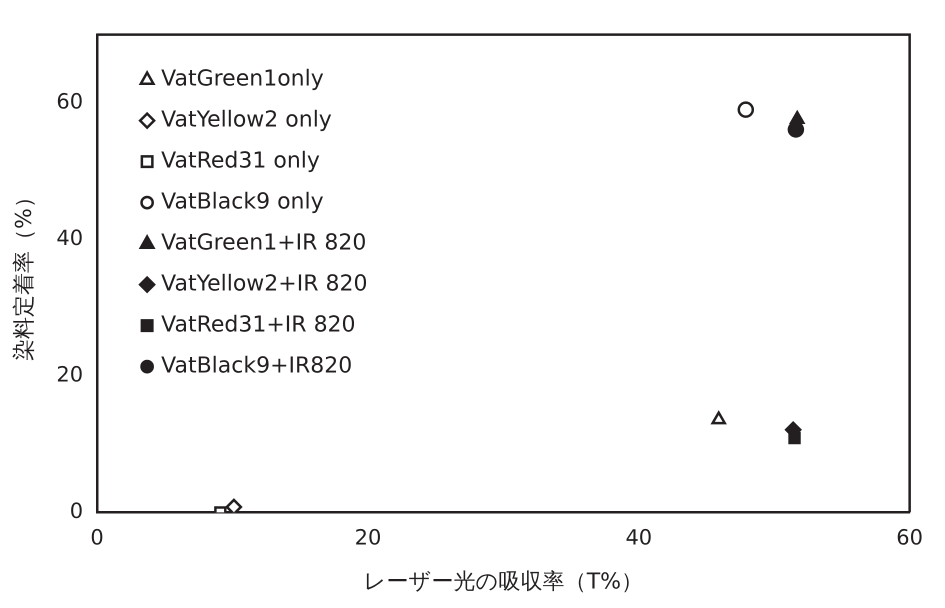 Image resolution: width=945 pixels, height=608 pixels. I want to click on x-tick-label: 0, so click(97, 537).